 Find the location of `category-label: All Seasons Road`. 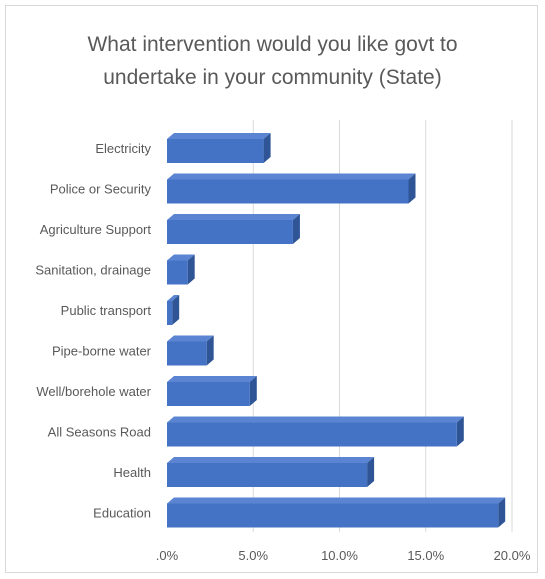

category-label: All Seasons Road is located at coordinates (99, 432).